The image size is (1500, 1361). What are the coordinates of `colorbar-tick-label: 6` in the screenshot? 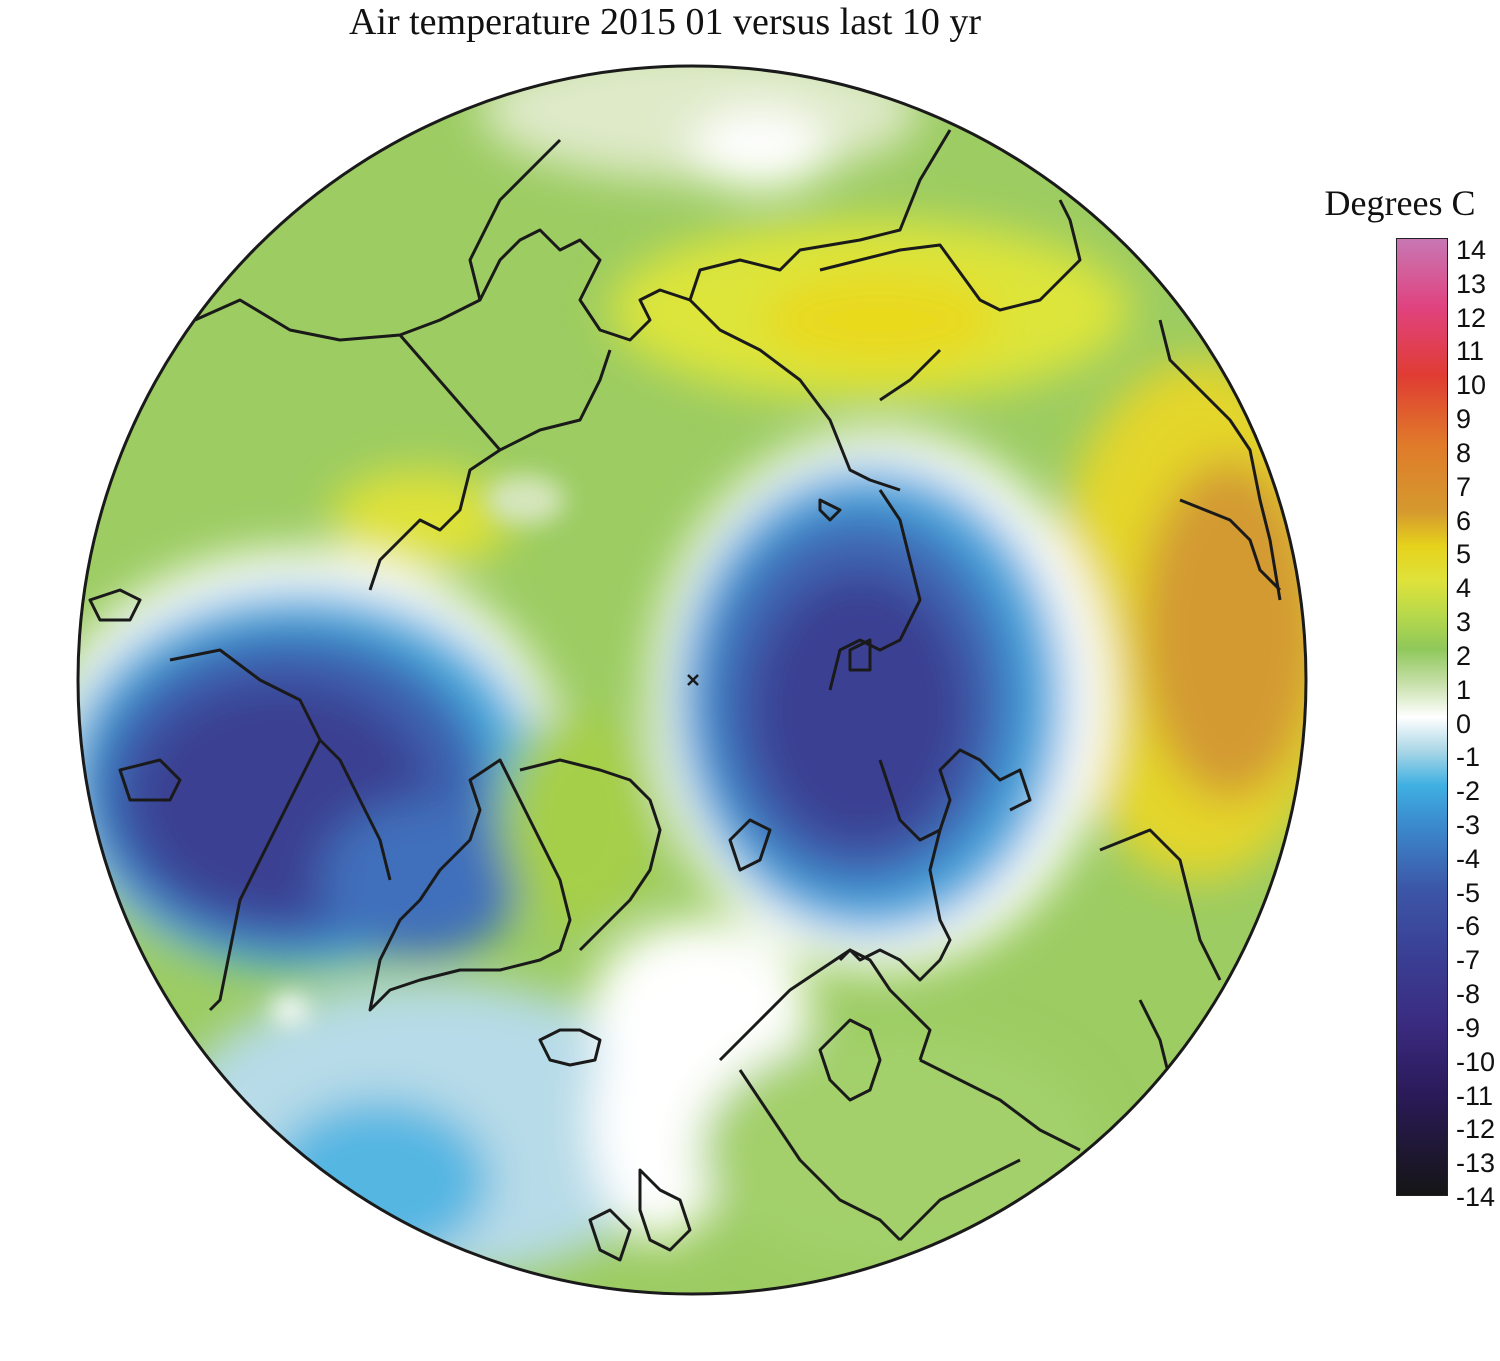 It's located at (1464, 520).